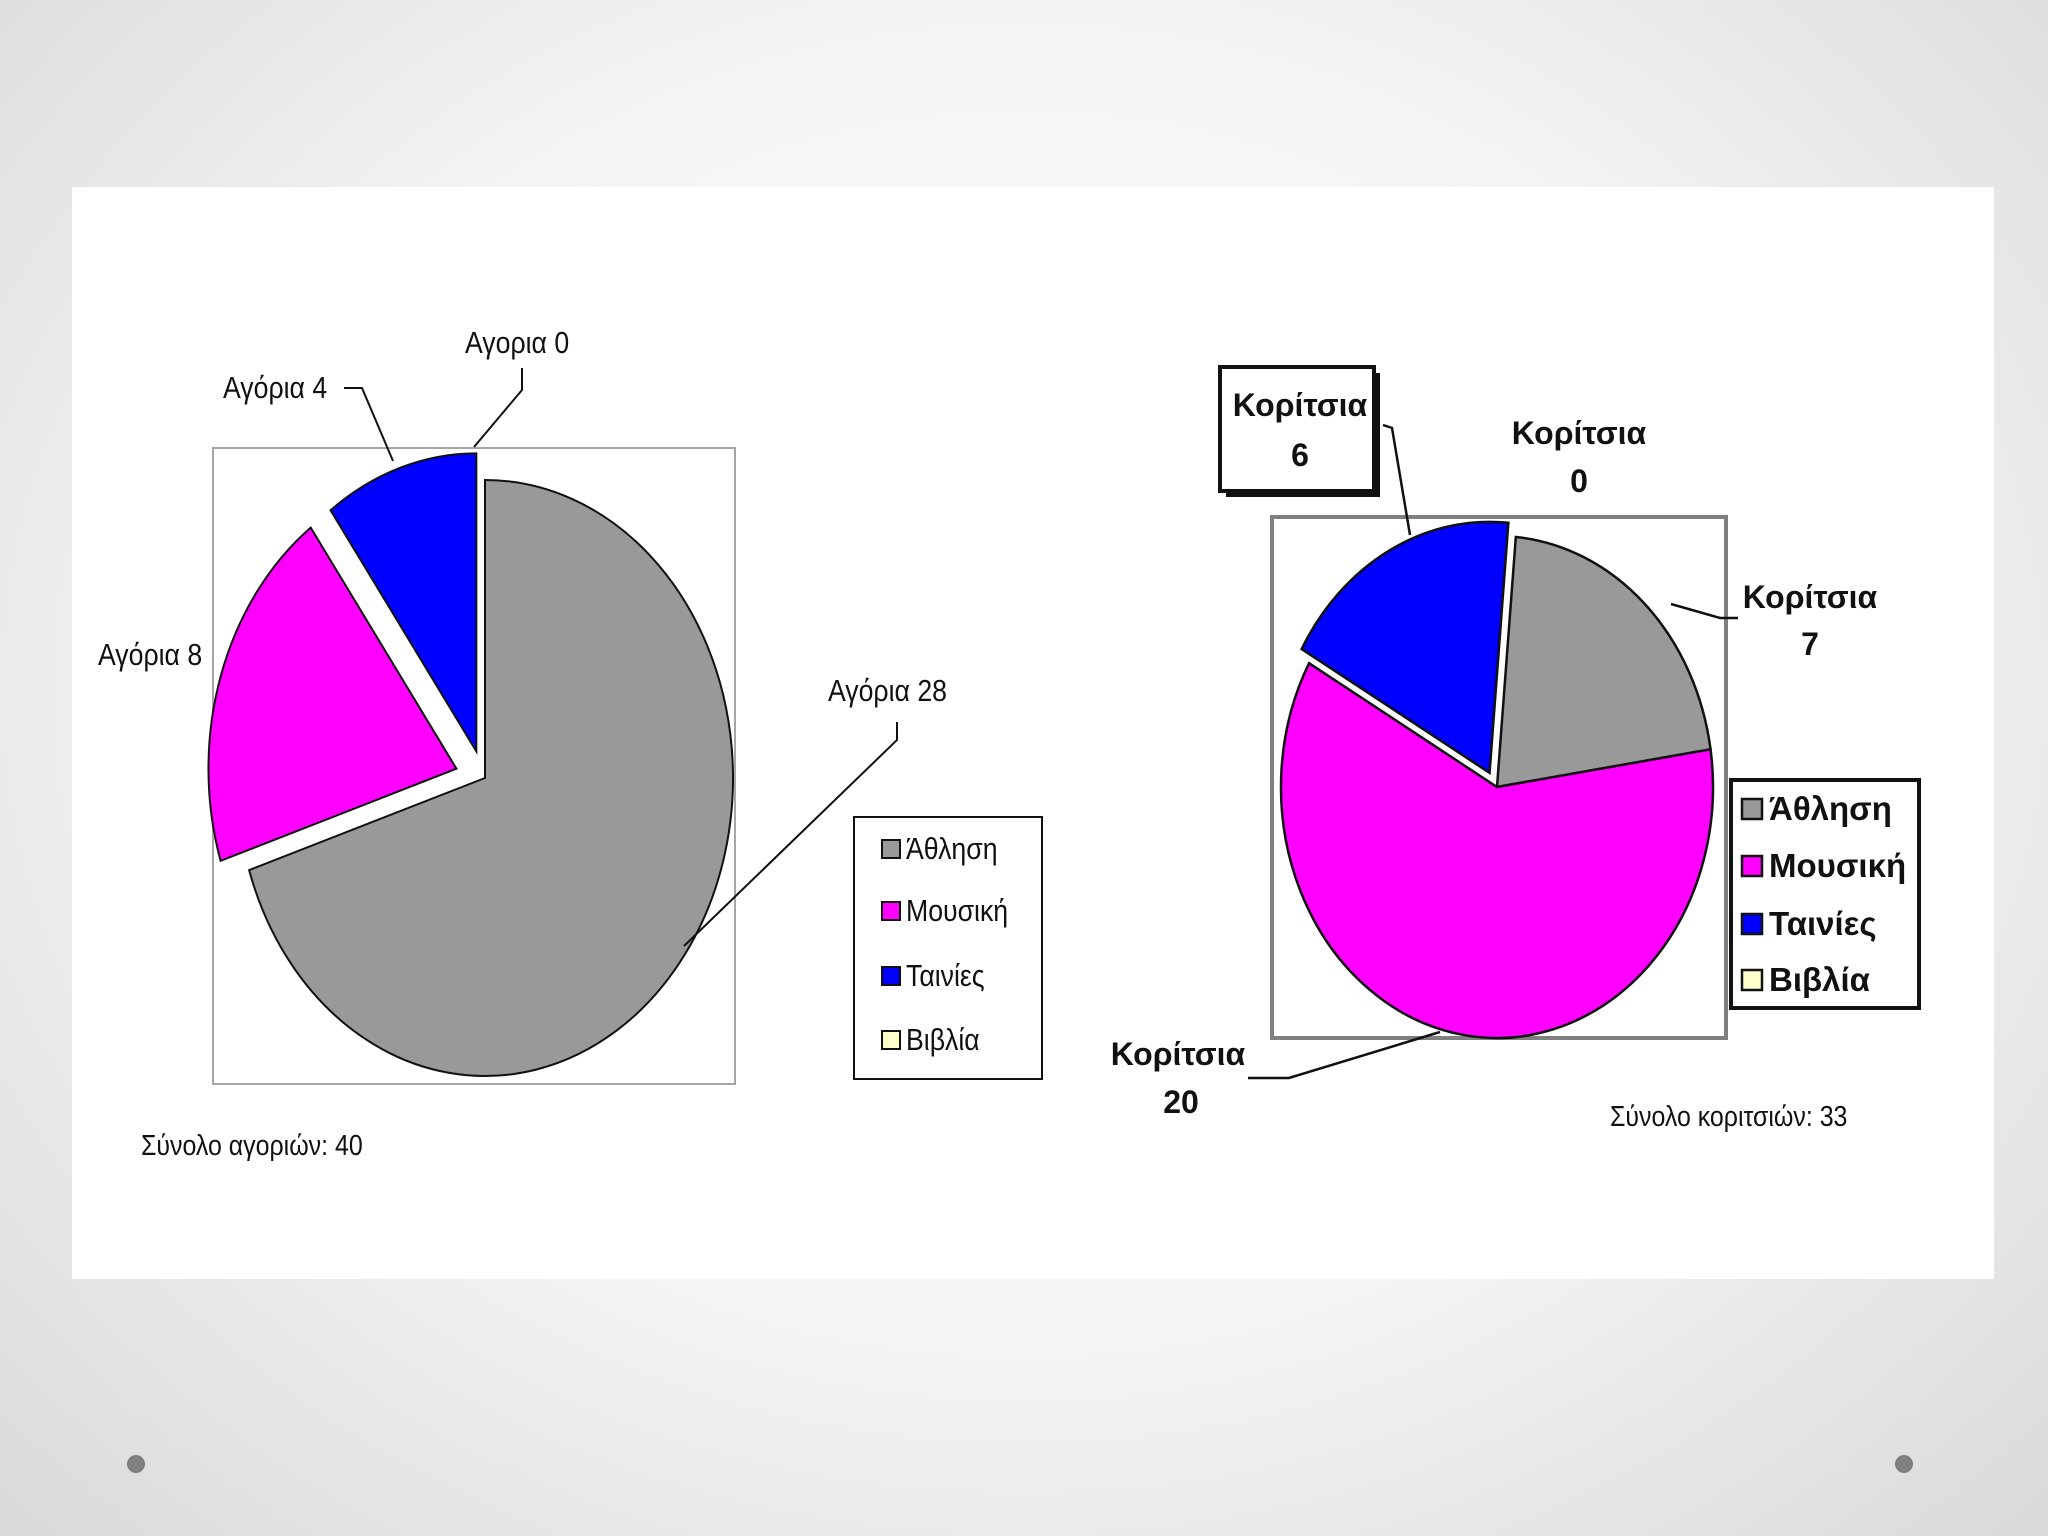 The width and height of the screenshot is (2048, 1536). Describe the element at coordinates (1752, 809) in the screenshot. I see `girls-legend-swatch-sports` at that location.